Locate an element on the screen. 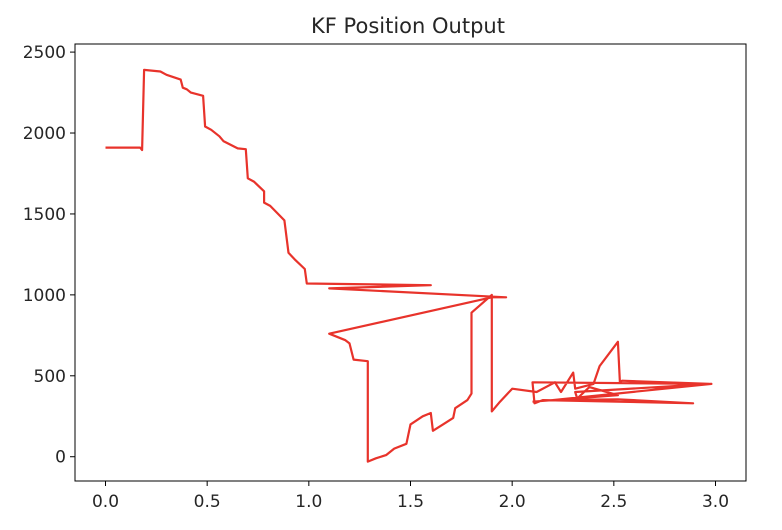 This screenshot has width=782, height=530. y-axis: 0 500 1000 1500 2000 2500 is located at coordinates (49, 255).